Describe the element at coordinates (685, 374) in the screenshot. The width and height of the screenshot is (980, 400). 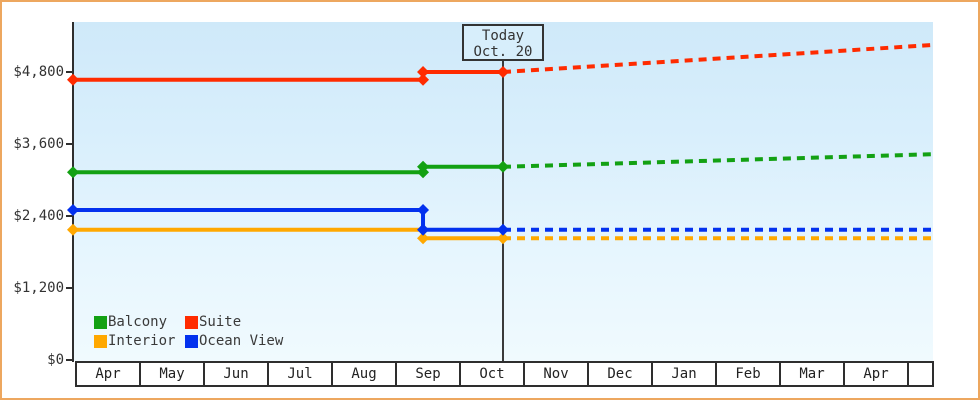
I see `month-cell: Jan` at that location.